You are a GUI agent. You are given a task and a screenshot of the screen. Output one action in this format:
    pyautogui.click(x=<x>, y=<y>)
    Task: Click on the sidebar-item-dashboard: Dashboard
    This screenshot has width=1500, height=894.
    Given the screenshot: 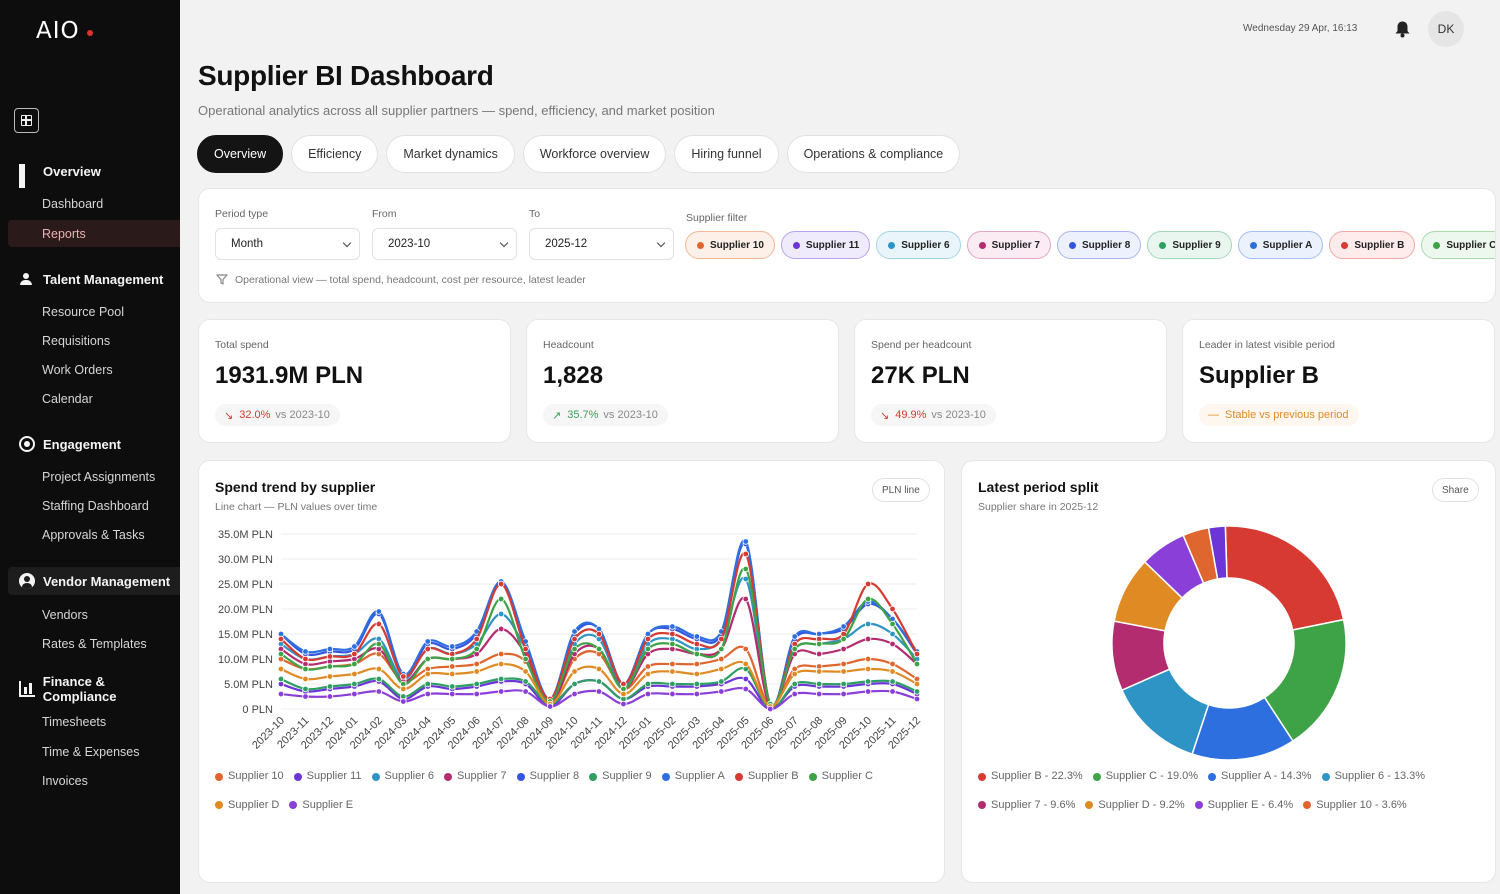 What is the action you would take?
    pyautogui.click(x=73, y=203)
    